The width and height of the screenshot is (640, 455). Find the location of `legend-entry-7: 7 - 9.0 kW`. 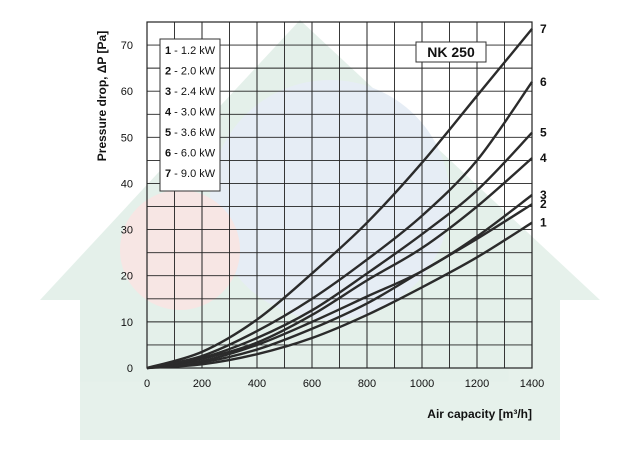

legend-entry-7: 7 - 9.0 kW is located at coordinates (190, 174).